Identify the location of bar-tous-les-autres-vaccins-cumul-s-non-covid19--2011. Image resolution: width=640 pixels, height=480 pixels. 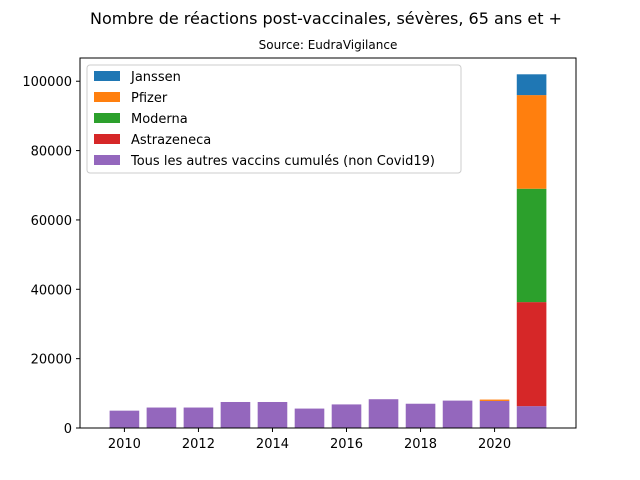
(161, 417).